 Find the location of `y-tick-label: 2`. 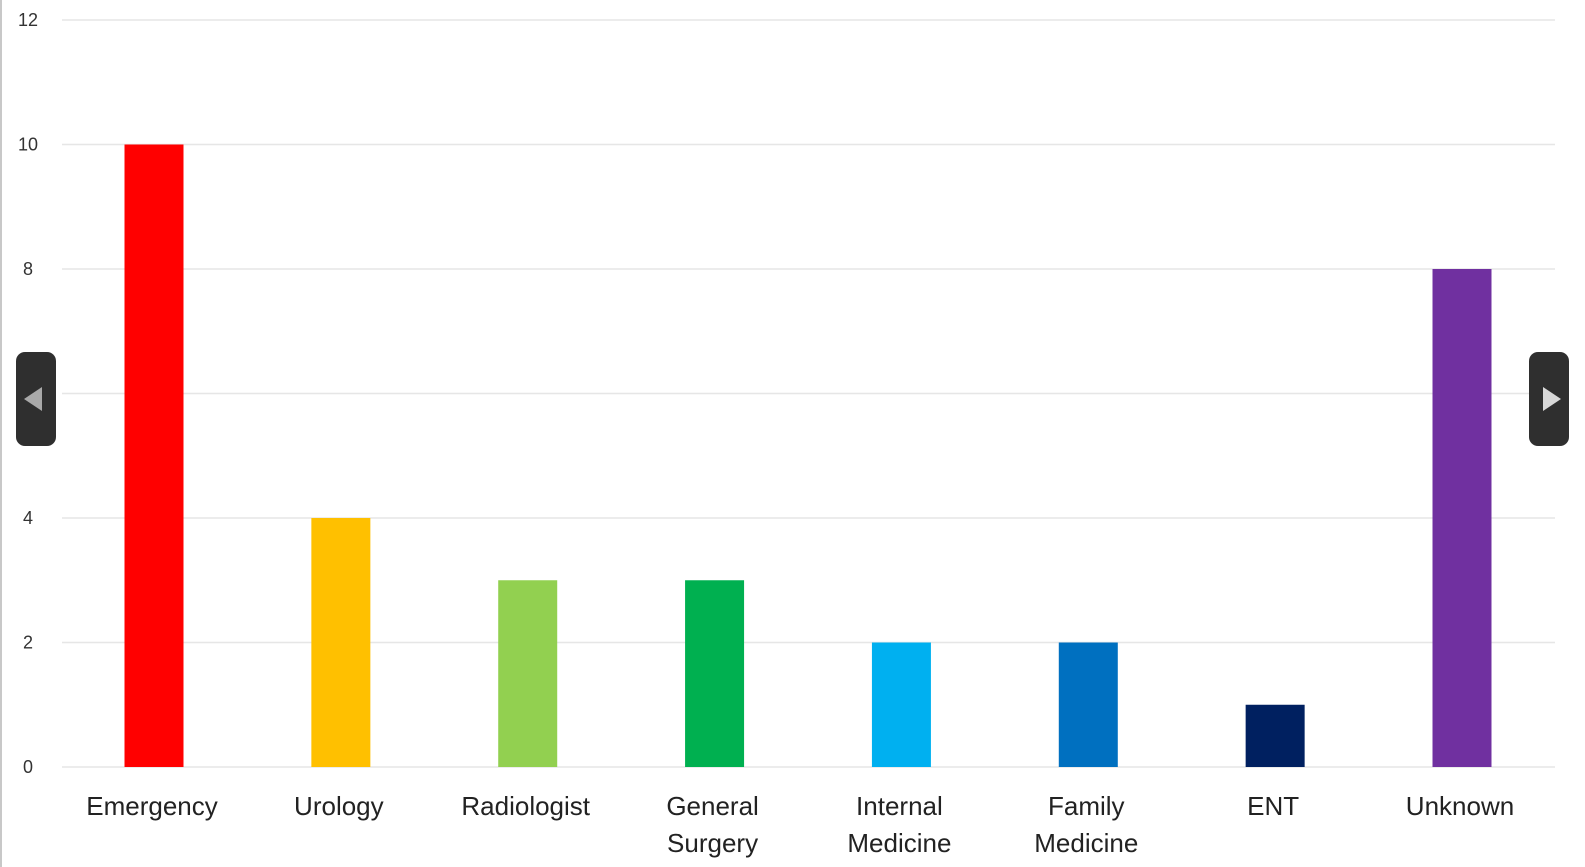

y-tick-label: 2 is located at coordinates (28, 643).